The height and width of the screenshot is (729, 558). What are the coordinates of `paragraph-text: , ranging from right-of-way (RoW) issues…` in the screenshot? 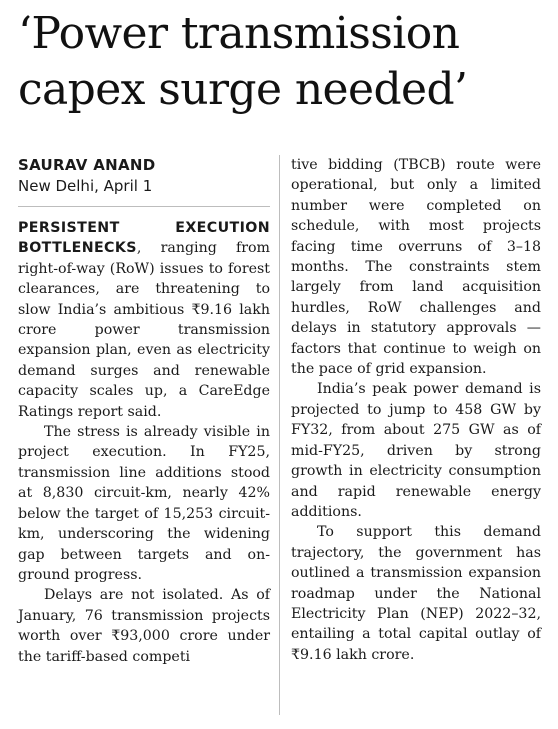 It's located at (144, 330).